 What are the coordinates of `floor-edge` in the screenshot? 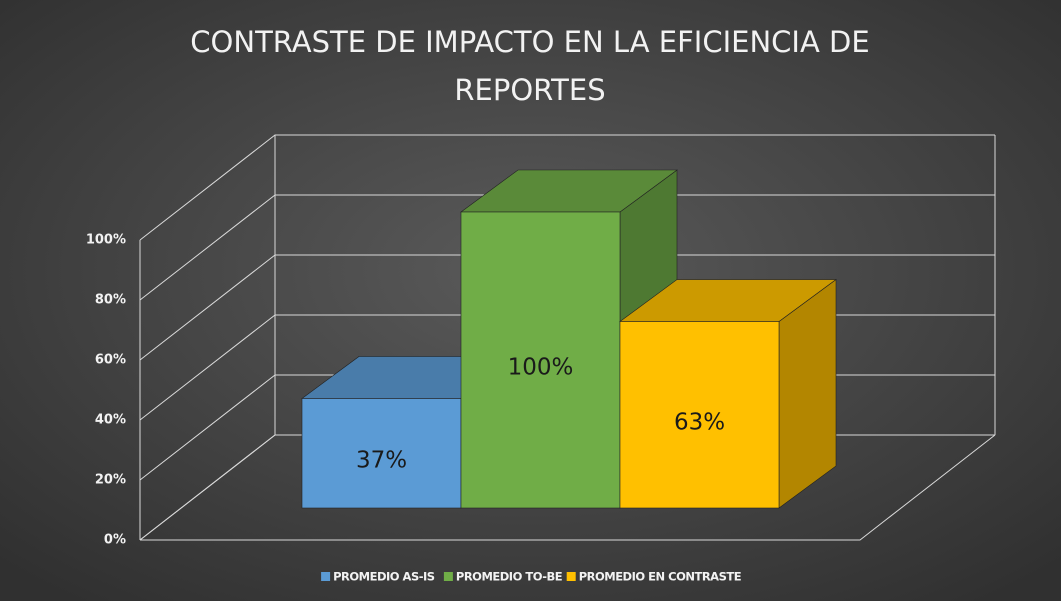 It's located at (568, 487).